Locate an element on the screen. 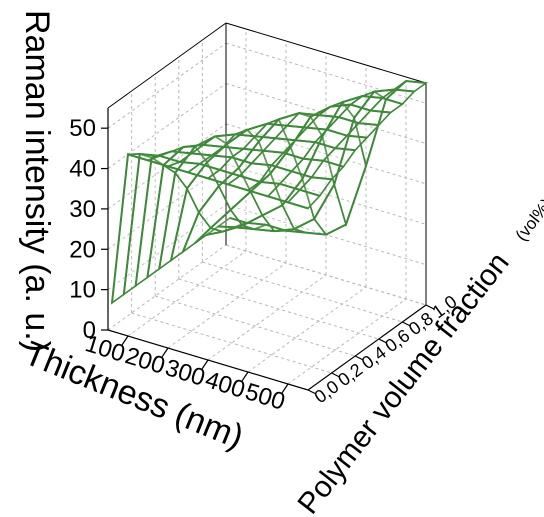 The width and height of the screenshot is (544, 517). z-tick-label: 0 is located at coordinates (89, 330).